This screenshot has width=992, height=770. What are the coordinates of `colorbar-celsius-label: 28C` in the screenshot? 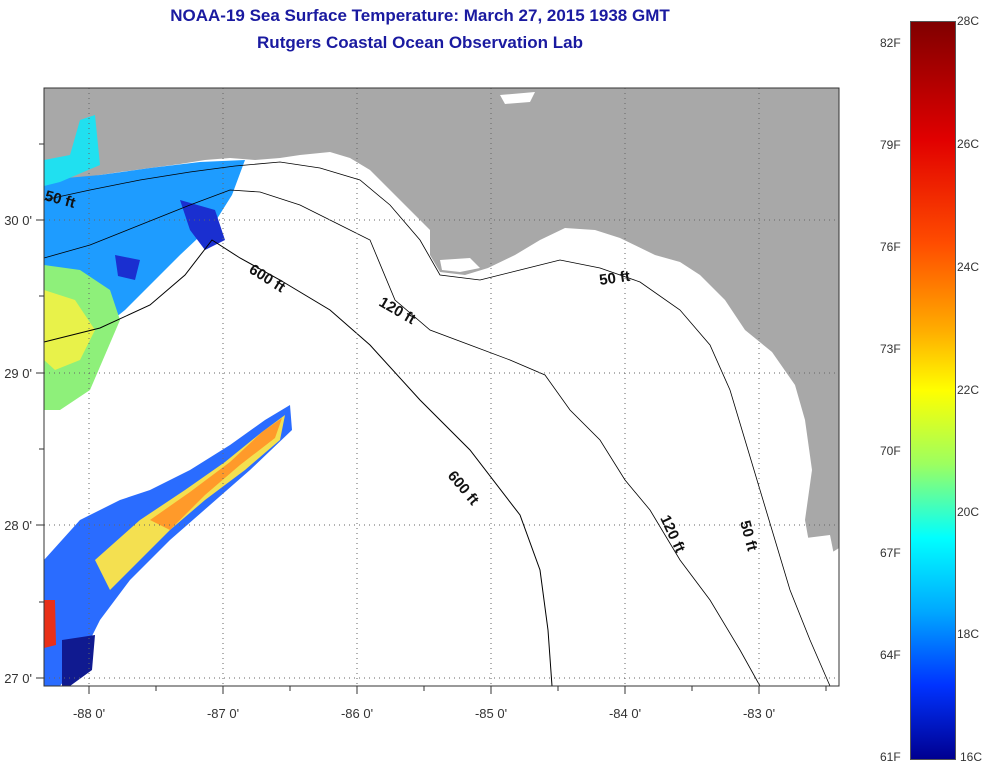 It's located at (968, 21).